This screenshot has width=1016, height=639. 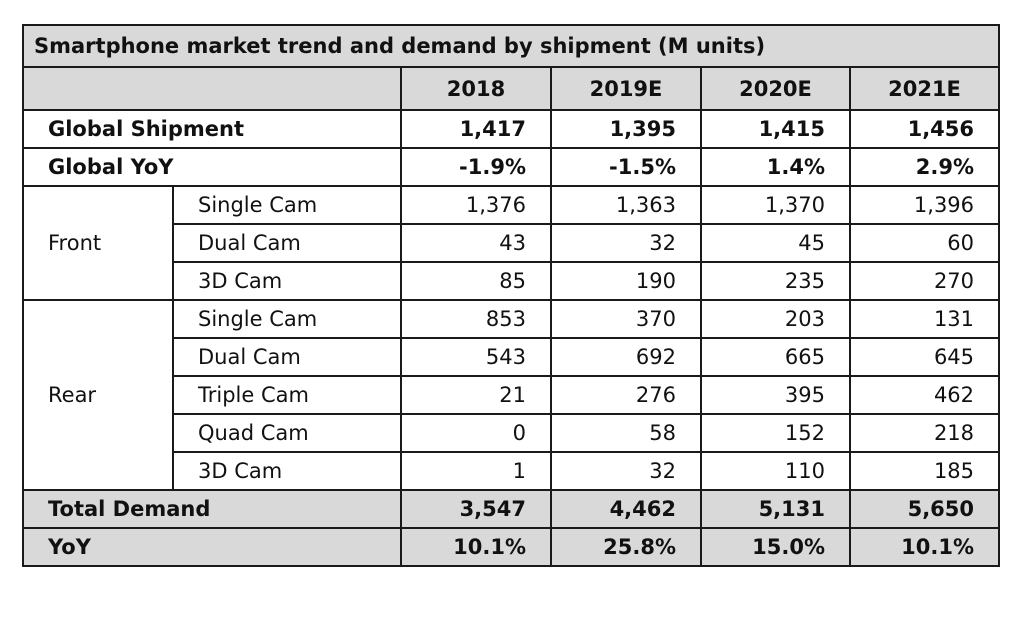 What do you see at coordinates (626, 129) in the screenshot?
I see `table-cell: 1,395` at bounding box center [626, 129].